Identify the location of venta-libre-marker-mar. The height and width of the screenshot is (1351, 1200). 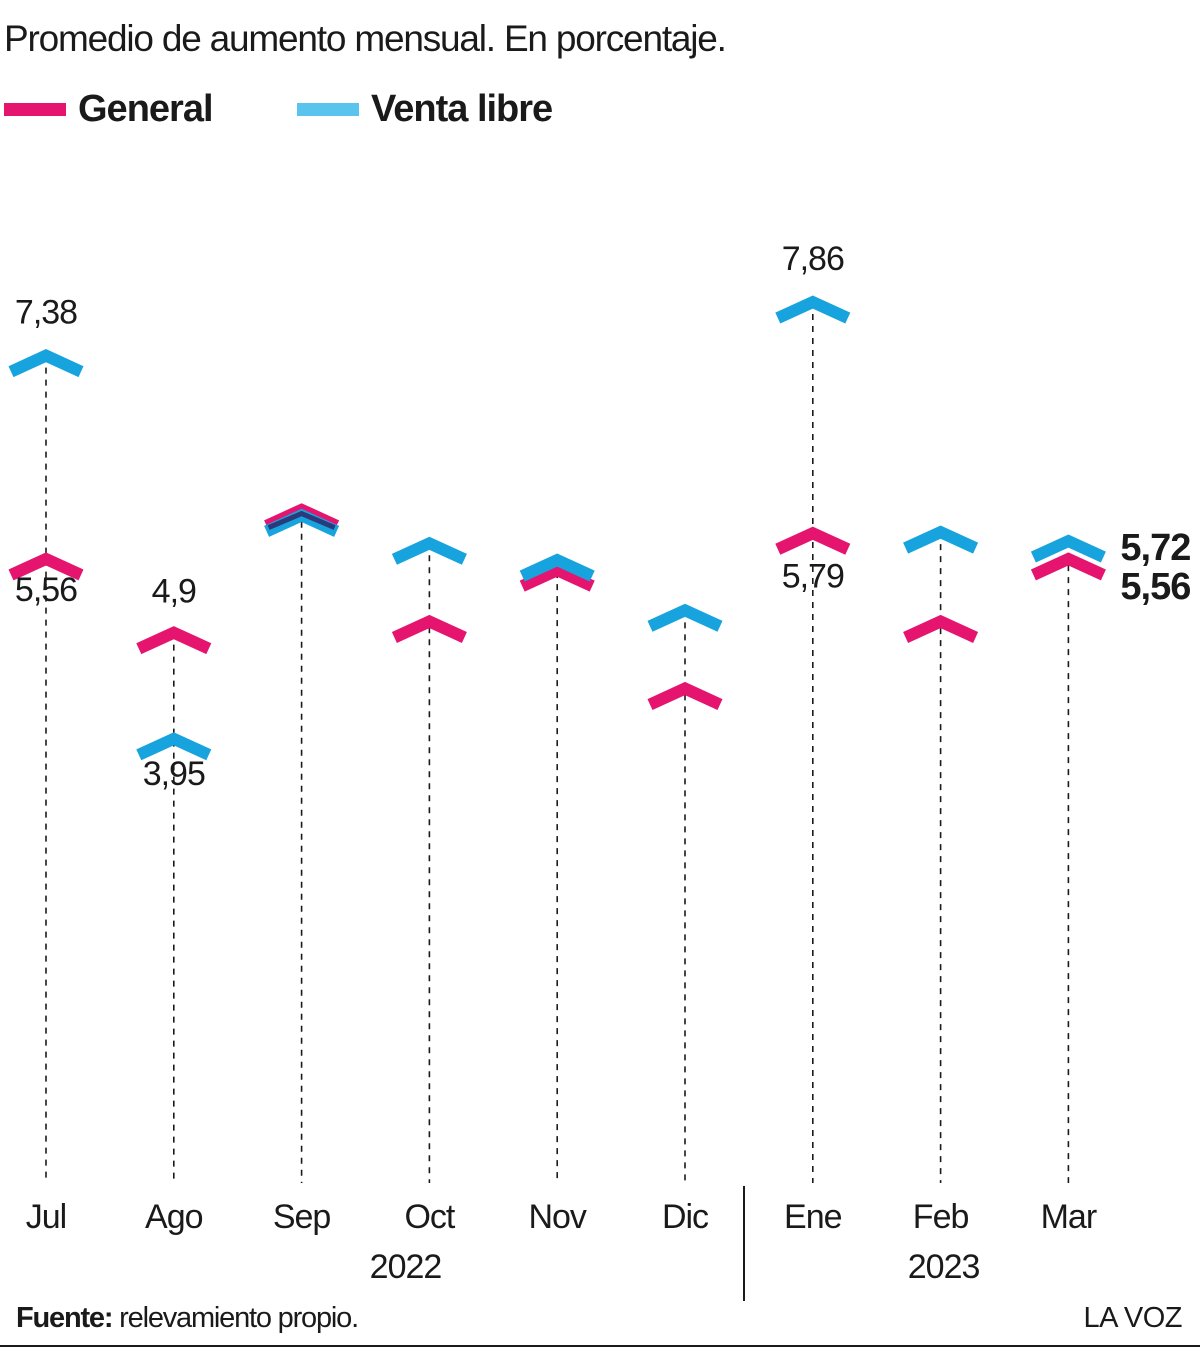
(1068, 548).